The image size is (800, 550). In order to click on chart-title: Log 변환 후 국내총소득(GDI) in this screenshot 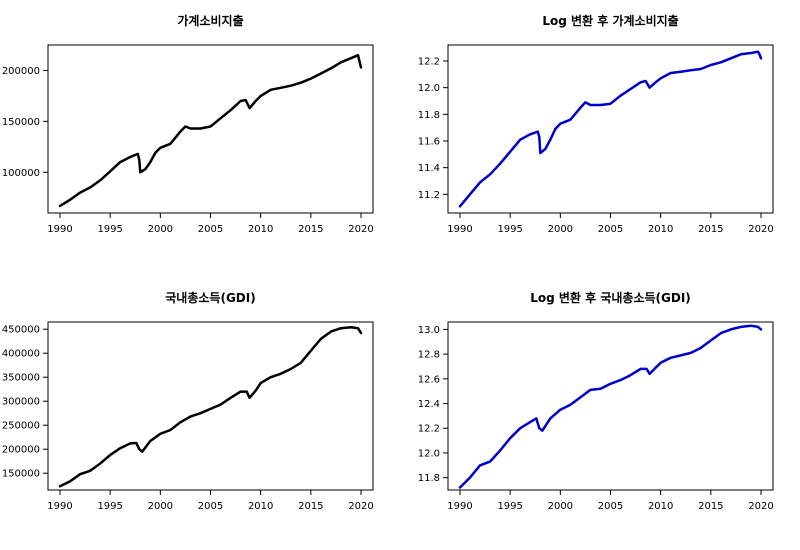, I will do `click(610, 297)`.